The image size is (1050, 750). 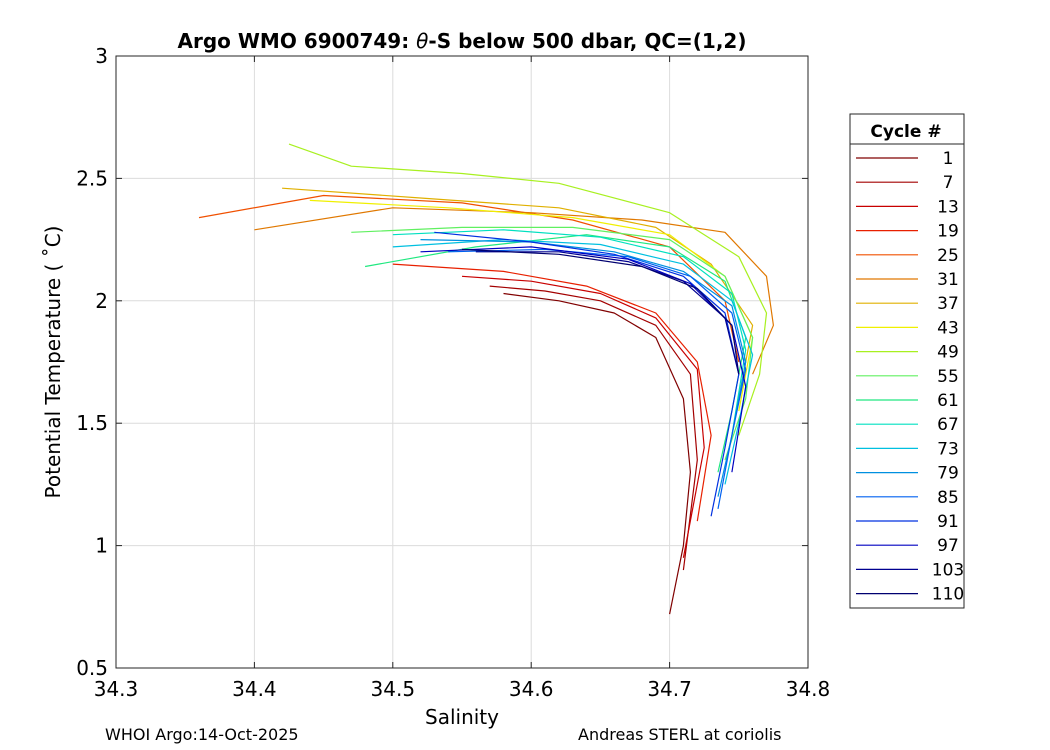 What do you see at coordinates (948, 207) in the screenshot?
I see `legend-label-13: 13` at bounding box center [948, 207].